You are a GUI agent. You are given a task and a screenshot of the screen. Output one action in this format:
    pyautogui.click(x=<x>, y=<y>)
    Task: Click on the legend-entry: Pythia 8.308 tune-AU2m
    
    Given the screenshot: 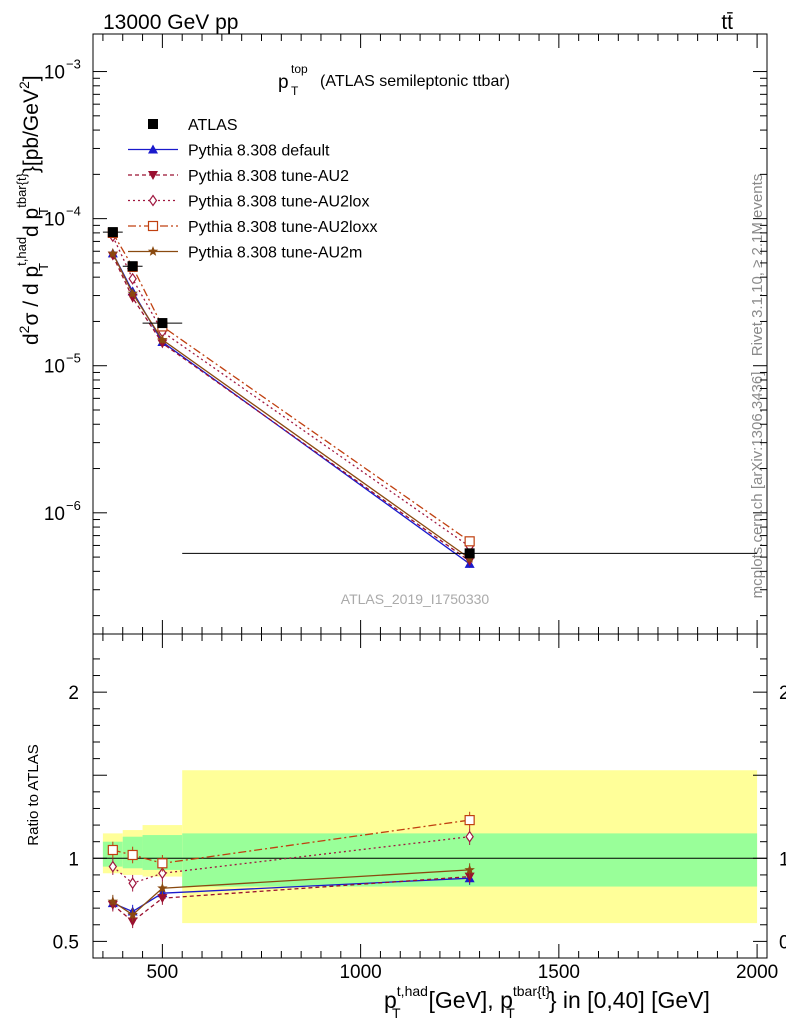 What is the action you would take?
    pyautogui.click(x=245, y=253)
    